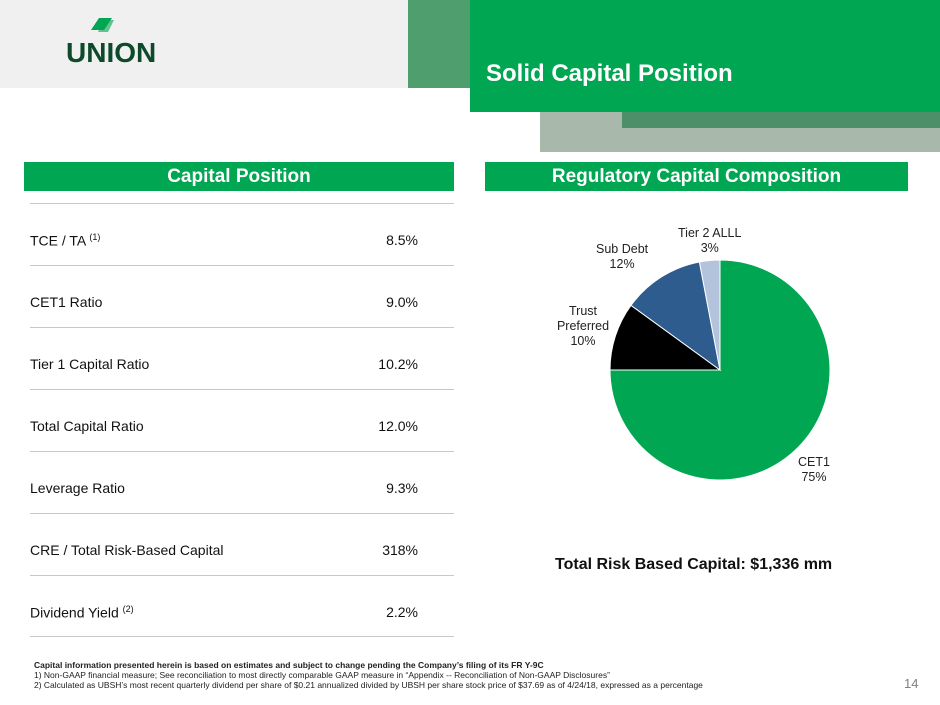 This screenshot has width=940, height=705. Describe the element at coordinates (242, 606) in the screenshot. I see `table-row: Dividend Yield (2) 2.2%` at that location.